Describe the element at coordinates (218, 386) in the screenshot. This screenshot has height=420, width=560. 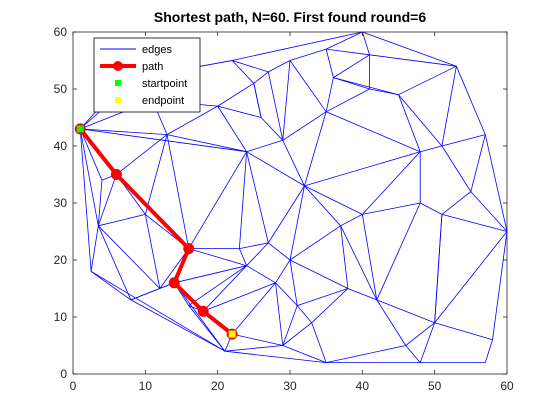
I see `x-tick-label: 20` at that location.